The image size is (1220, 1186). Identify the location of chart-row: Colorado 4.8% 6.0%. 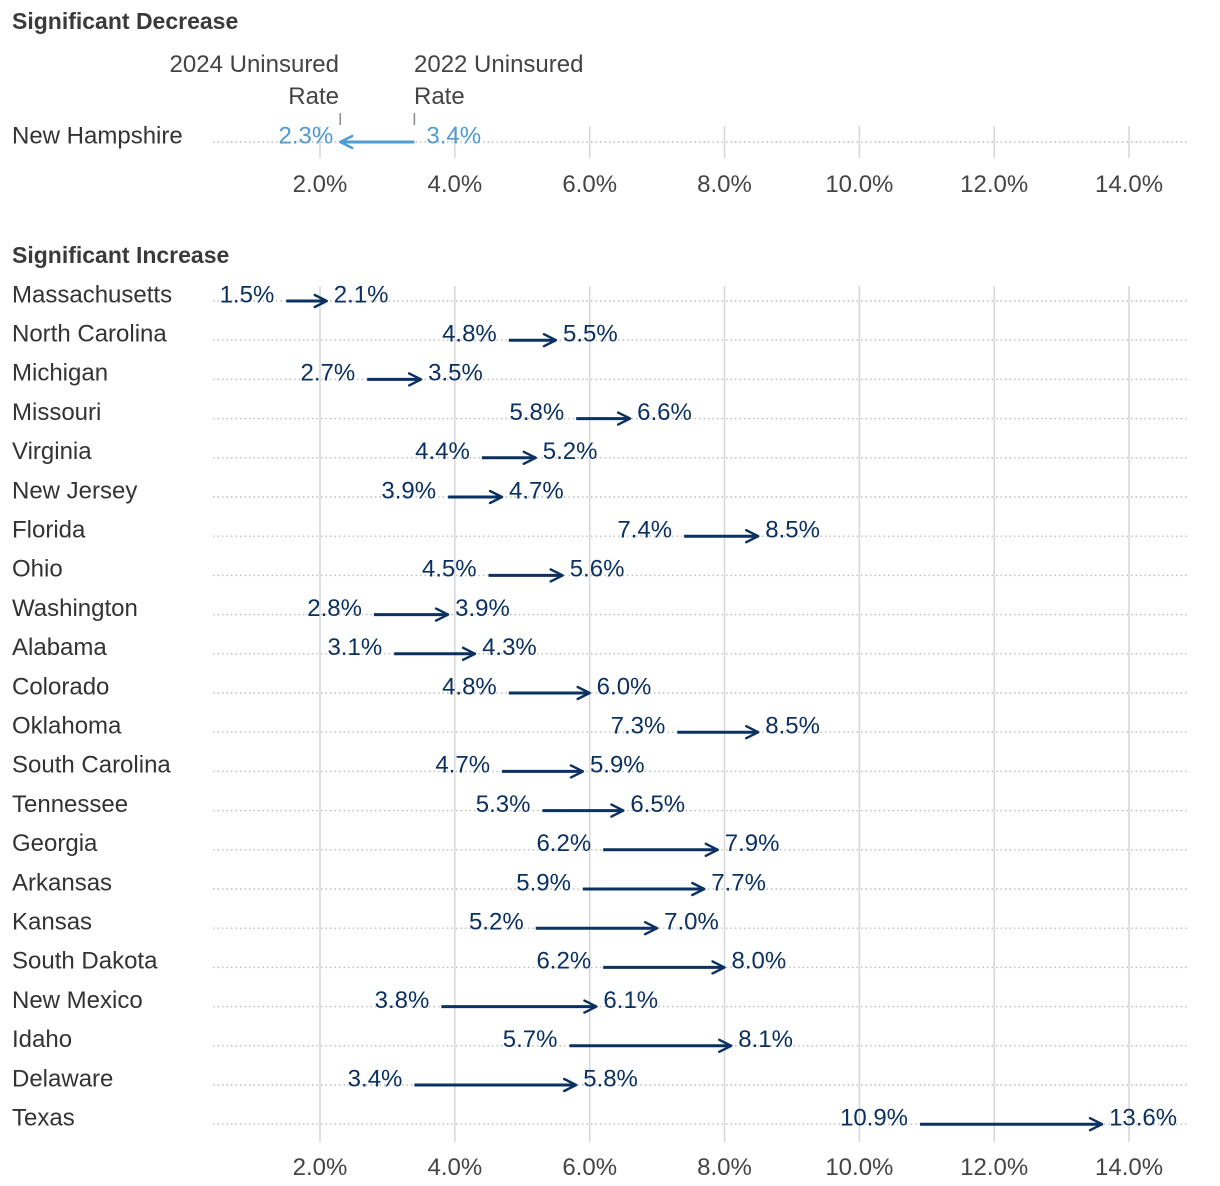
(331, 686).